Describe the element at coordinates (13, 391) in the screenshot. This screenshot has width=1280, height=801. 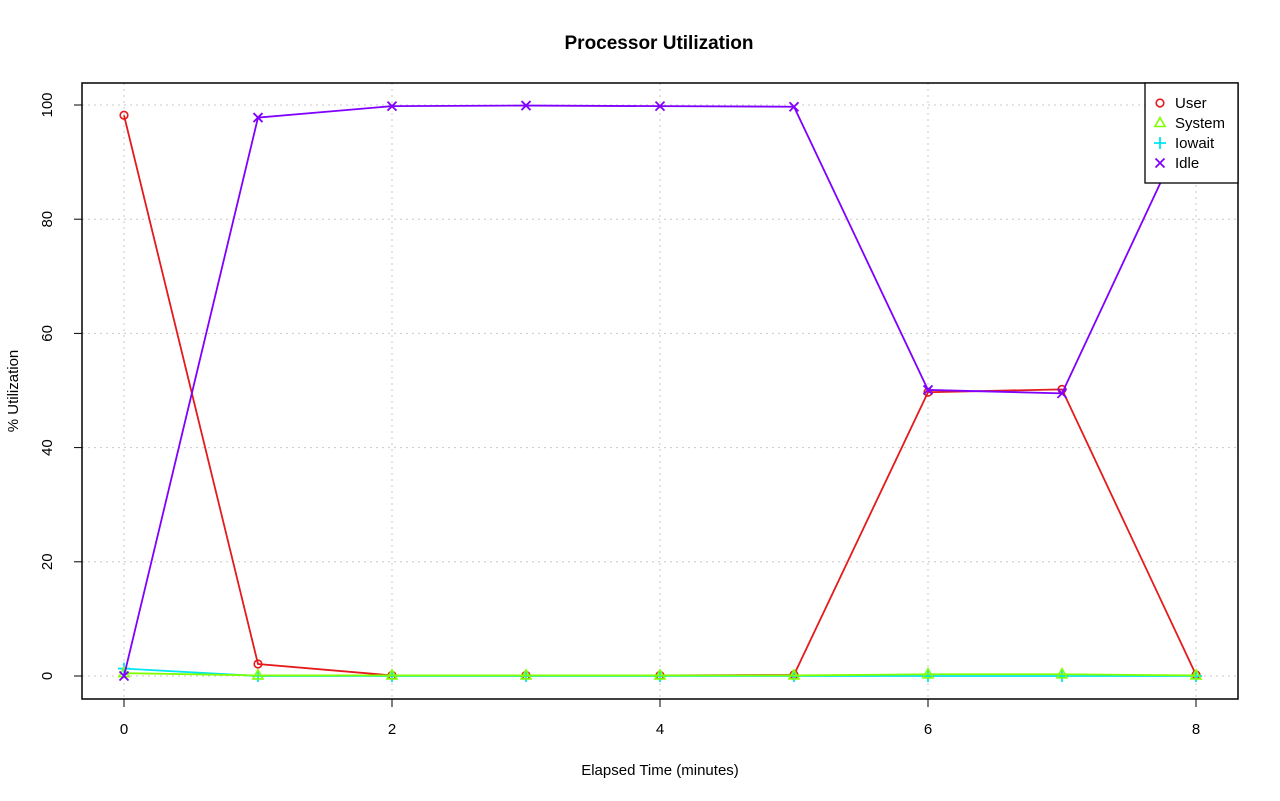
I see `y-axis-label: % Utilization` at that location.